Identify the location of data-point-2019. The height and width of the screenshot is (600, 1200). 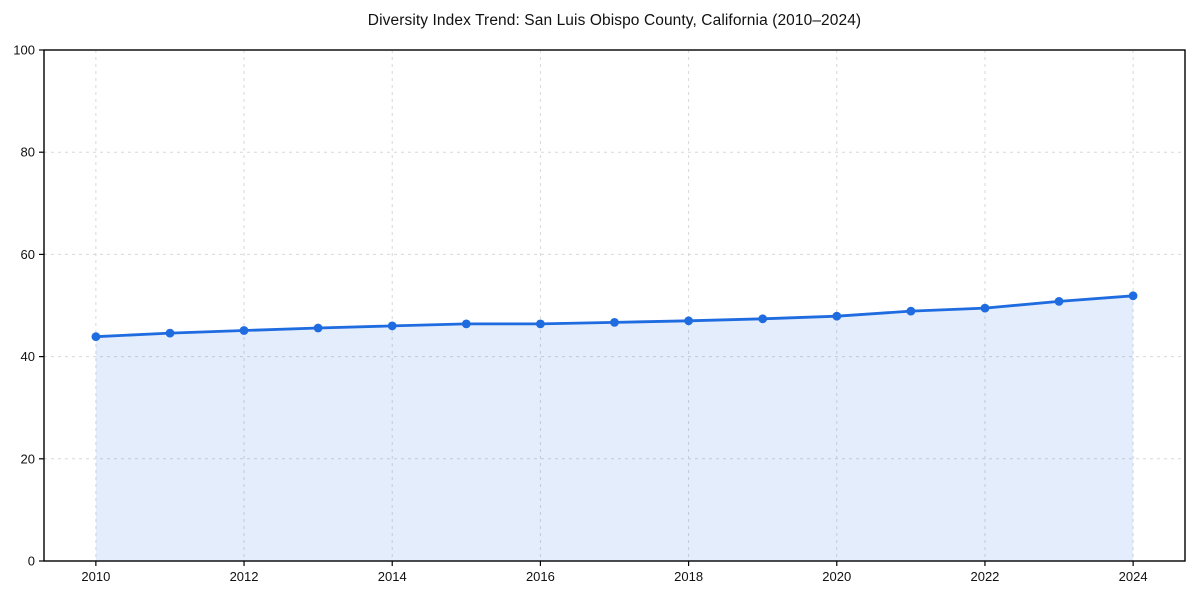
(763, 319).